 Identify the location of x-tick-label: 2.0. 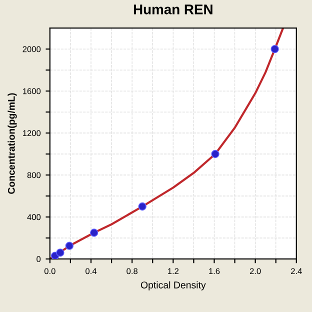
(255, 271).